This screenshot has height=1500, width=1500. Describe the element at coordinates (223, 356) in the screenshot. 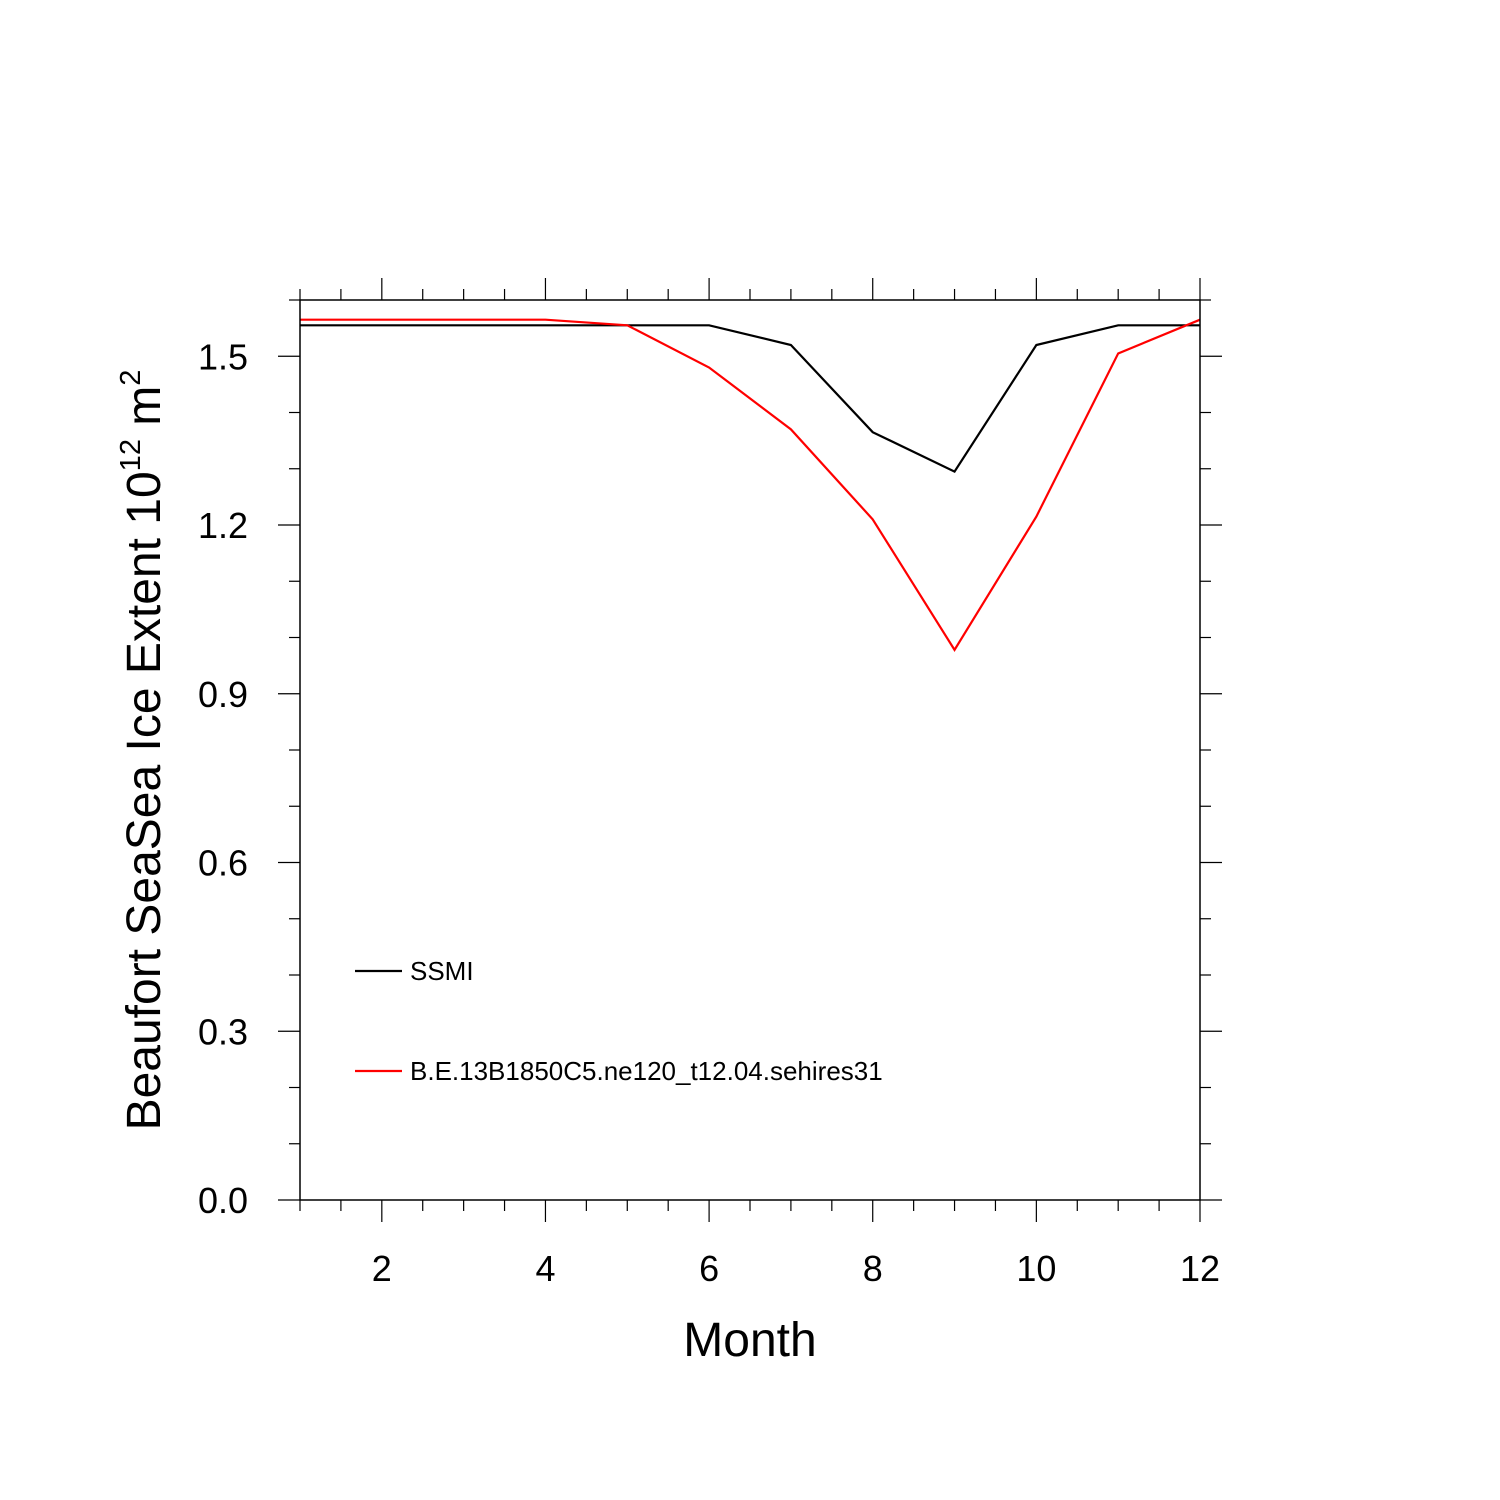

I see `y-tick-label: 1.5` at that location.